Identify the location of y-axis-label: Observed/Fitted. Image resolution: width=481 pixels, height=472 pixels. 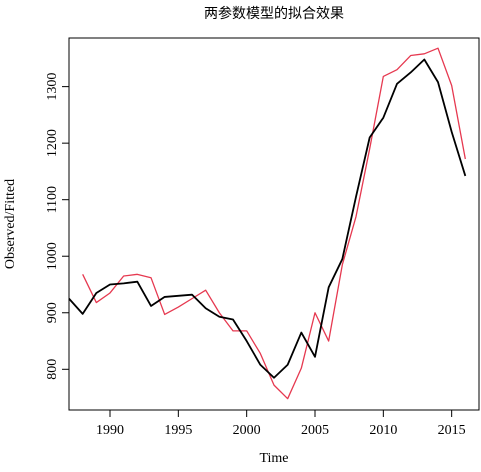
(10, 224).